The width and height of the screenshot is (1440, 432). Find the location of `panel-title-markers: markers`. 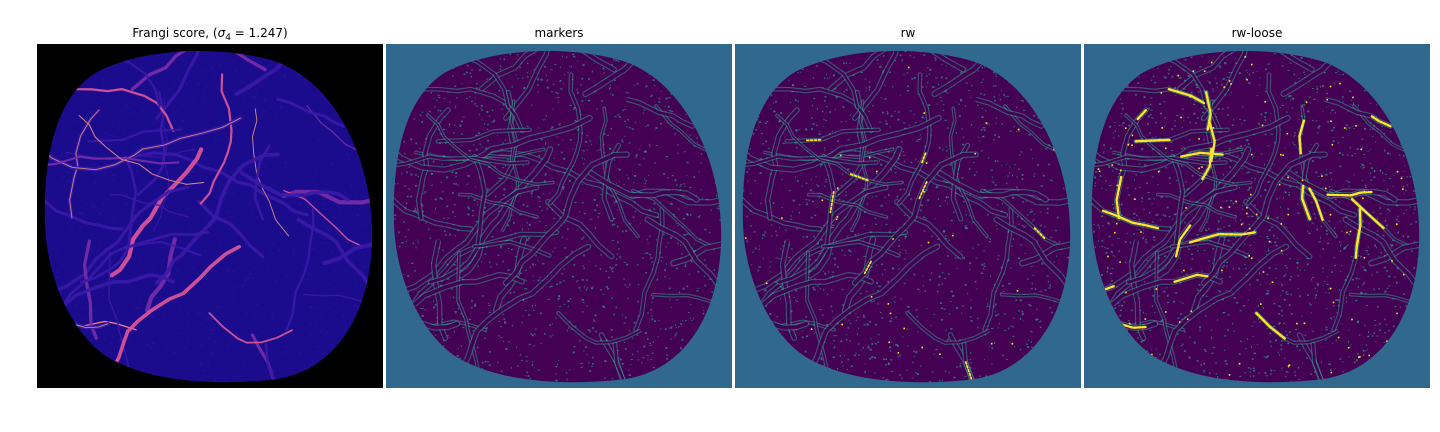

panel-title-markers: markers is located at coordinates (559, 33).